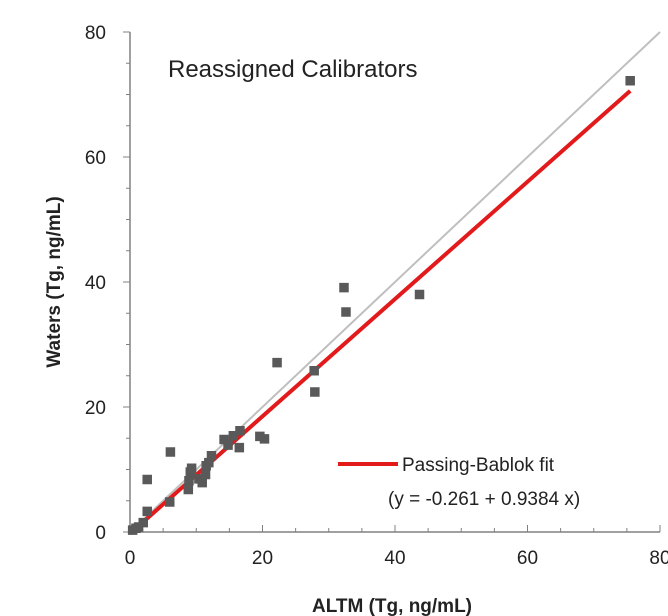 This screenshot has width=668, height=616. I want to click on legend-label: Passing-Bablok fit, so click(478, 465).